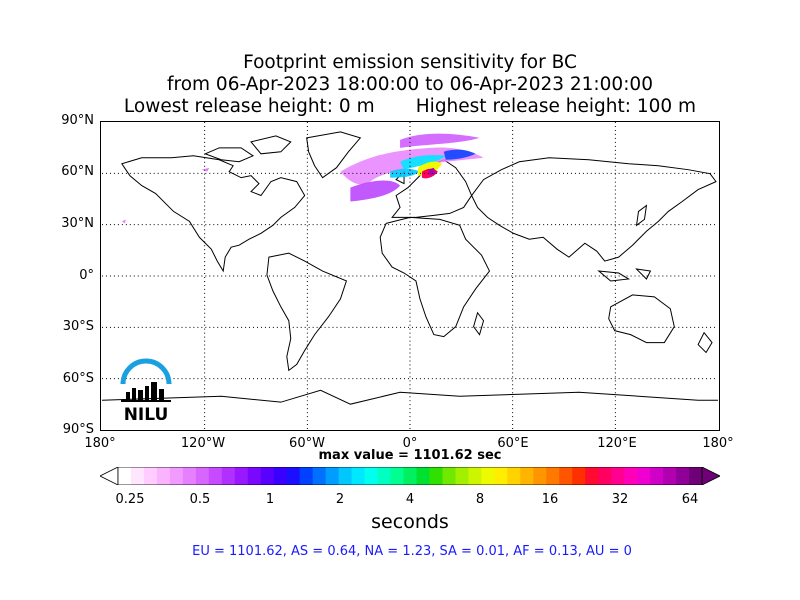 The height and width of the screenshot is (600, 800). Describe the element at coordinates (77, 223) in the screenshot. I see `lat-label-30n: 30°N` at that location.